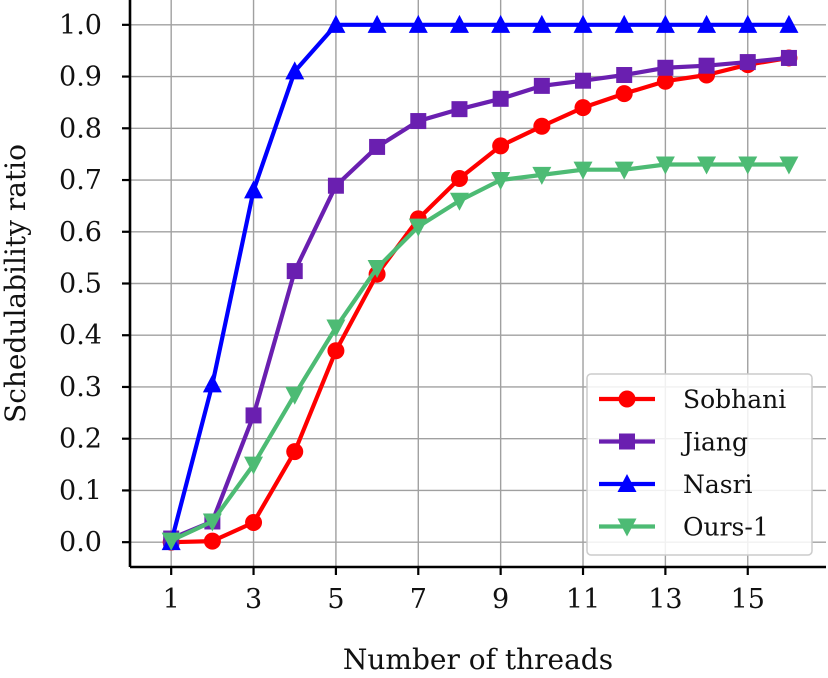  What do you see at coordinates (714, 442) in the screenshot?
I see `legend-label: Jiang` at bounding box center [714, 442].